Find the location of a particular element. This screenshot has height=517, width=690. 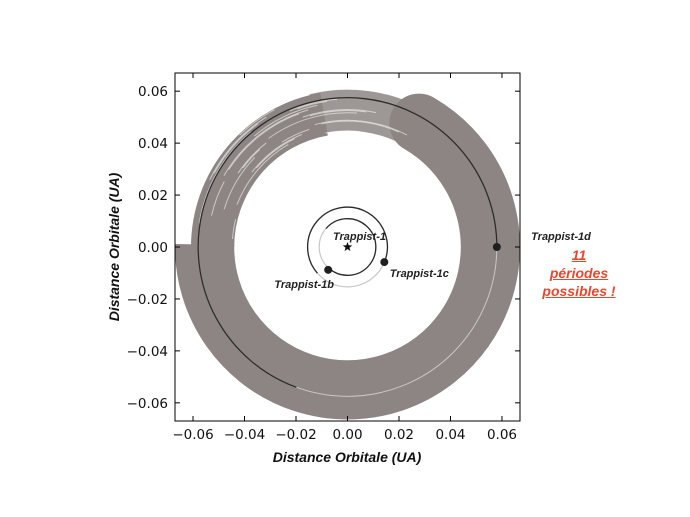

trappist-1c-orbit-arc is located at coordinates (348, 240).